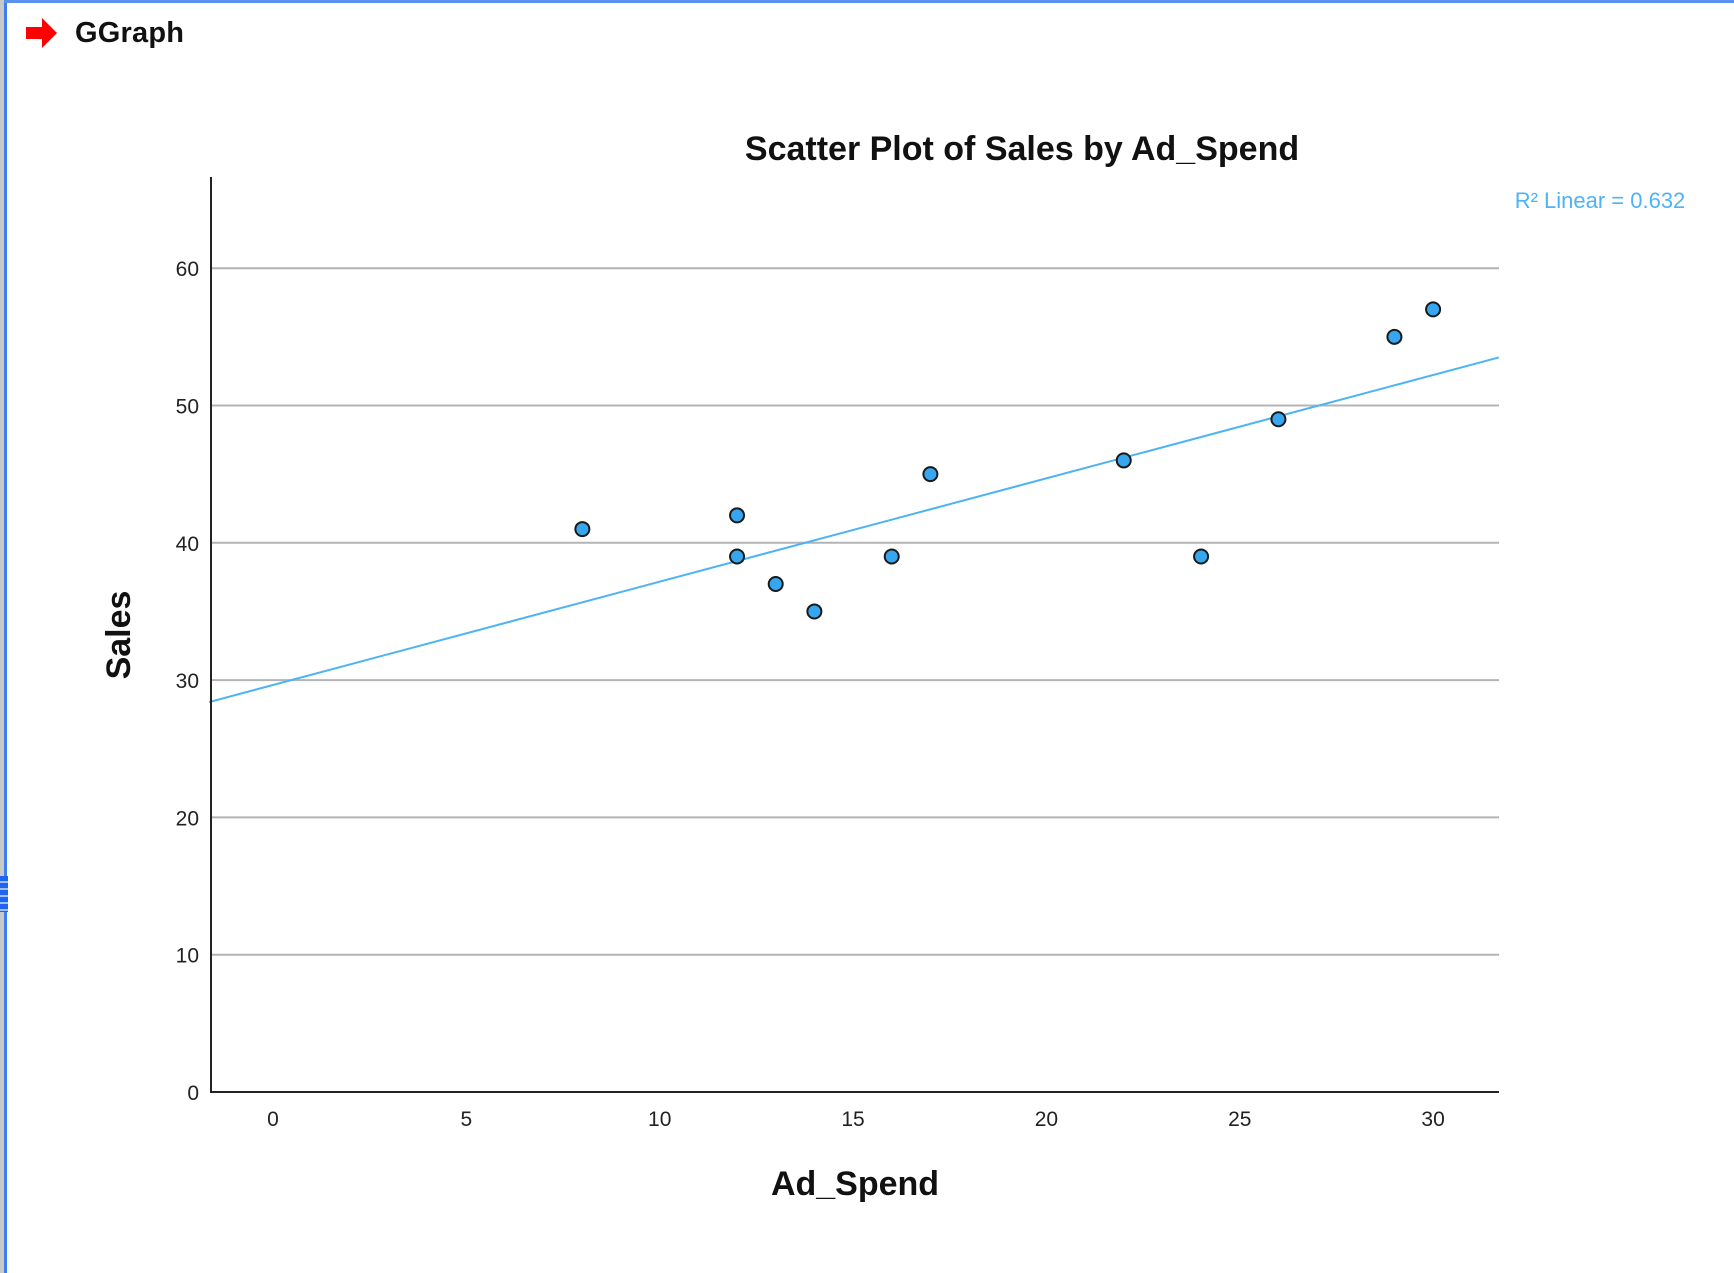 The height and width of the screenshot is (1273, 1734). I want to click on y-tick-label: 50, so click(187, 407).